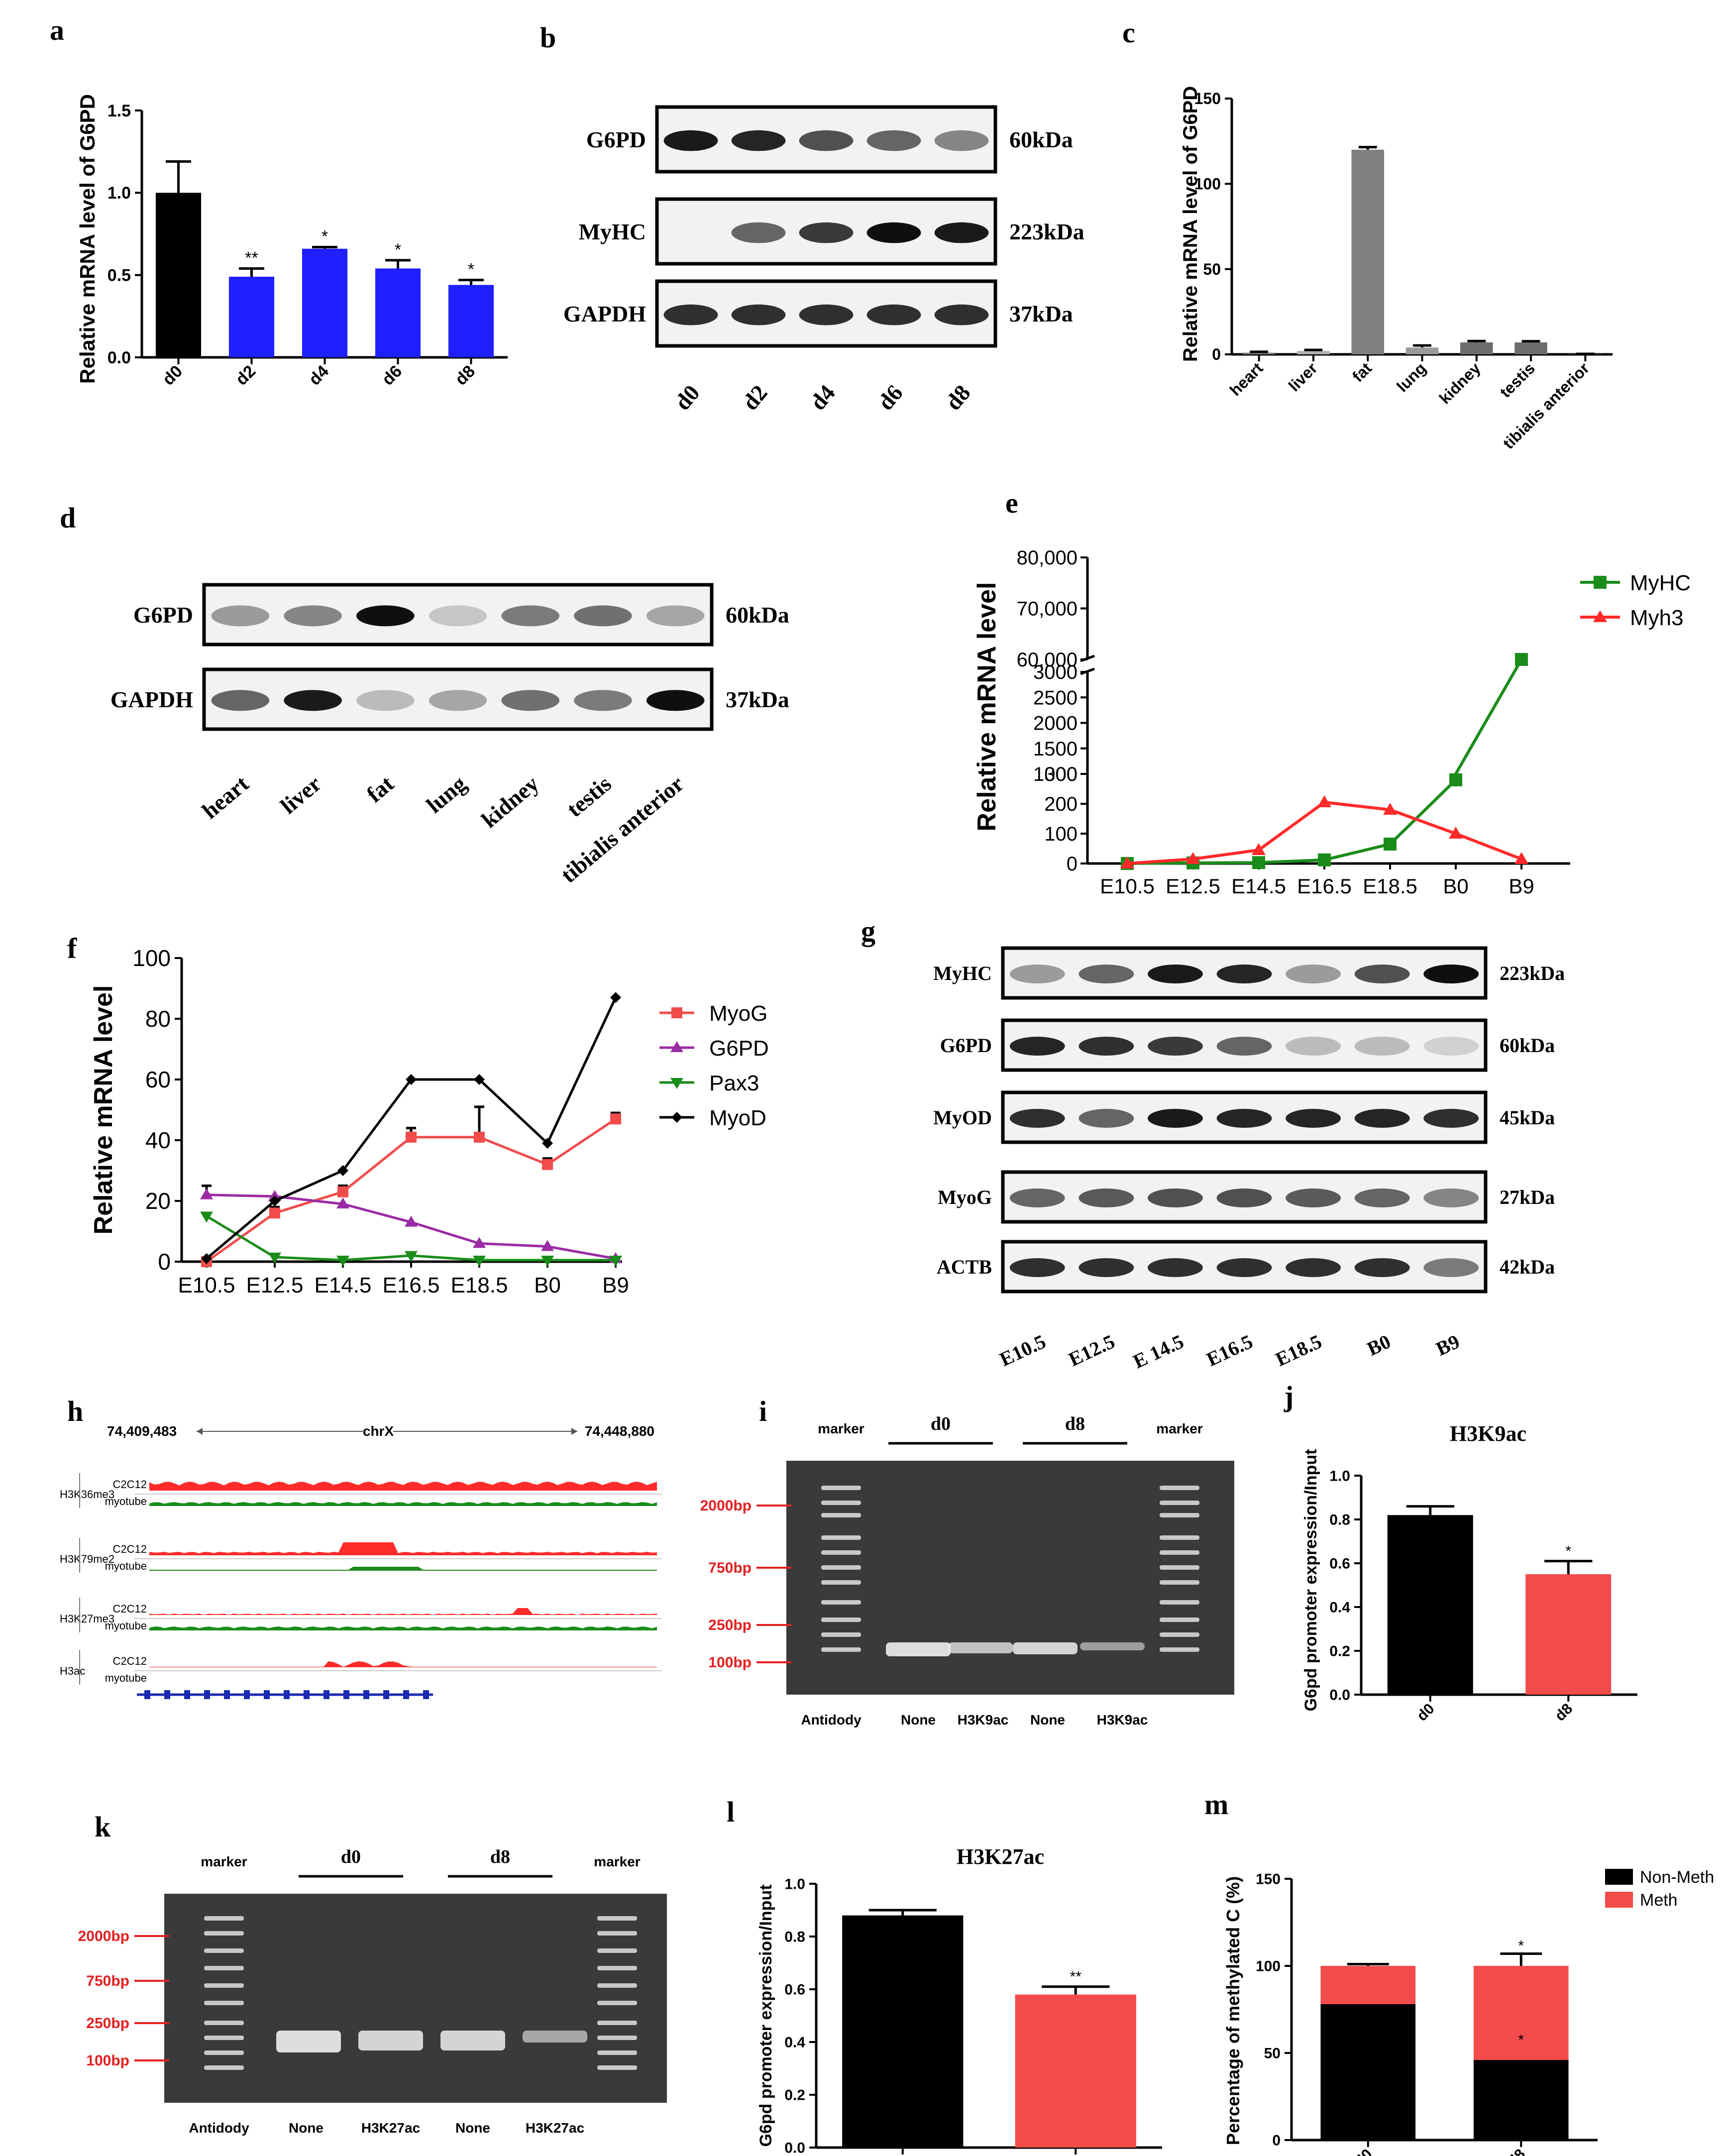  What do you see at coordinates (1107, 1267) in the screenshot?
I see `g-band-ACTB-E12.5` at bounding box center [1107, 1267].